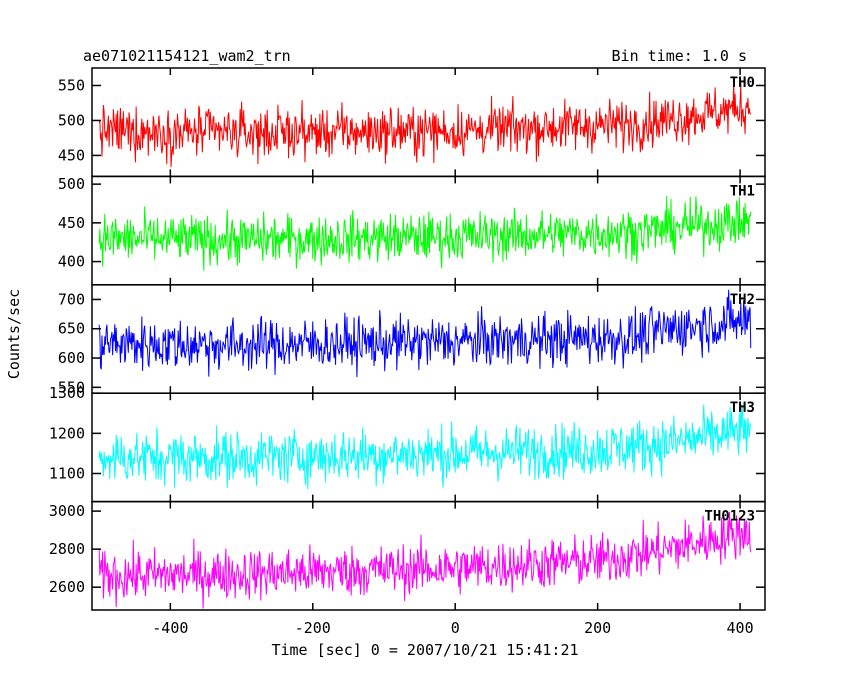 Image resolution: width=850 pixels, height=680 pixels. What do you see at coordinates (71, 329) in the screenshot?
I see `y-tick-label: 650` at bounding box center [71, 329].